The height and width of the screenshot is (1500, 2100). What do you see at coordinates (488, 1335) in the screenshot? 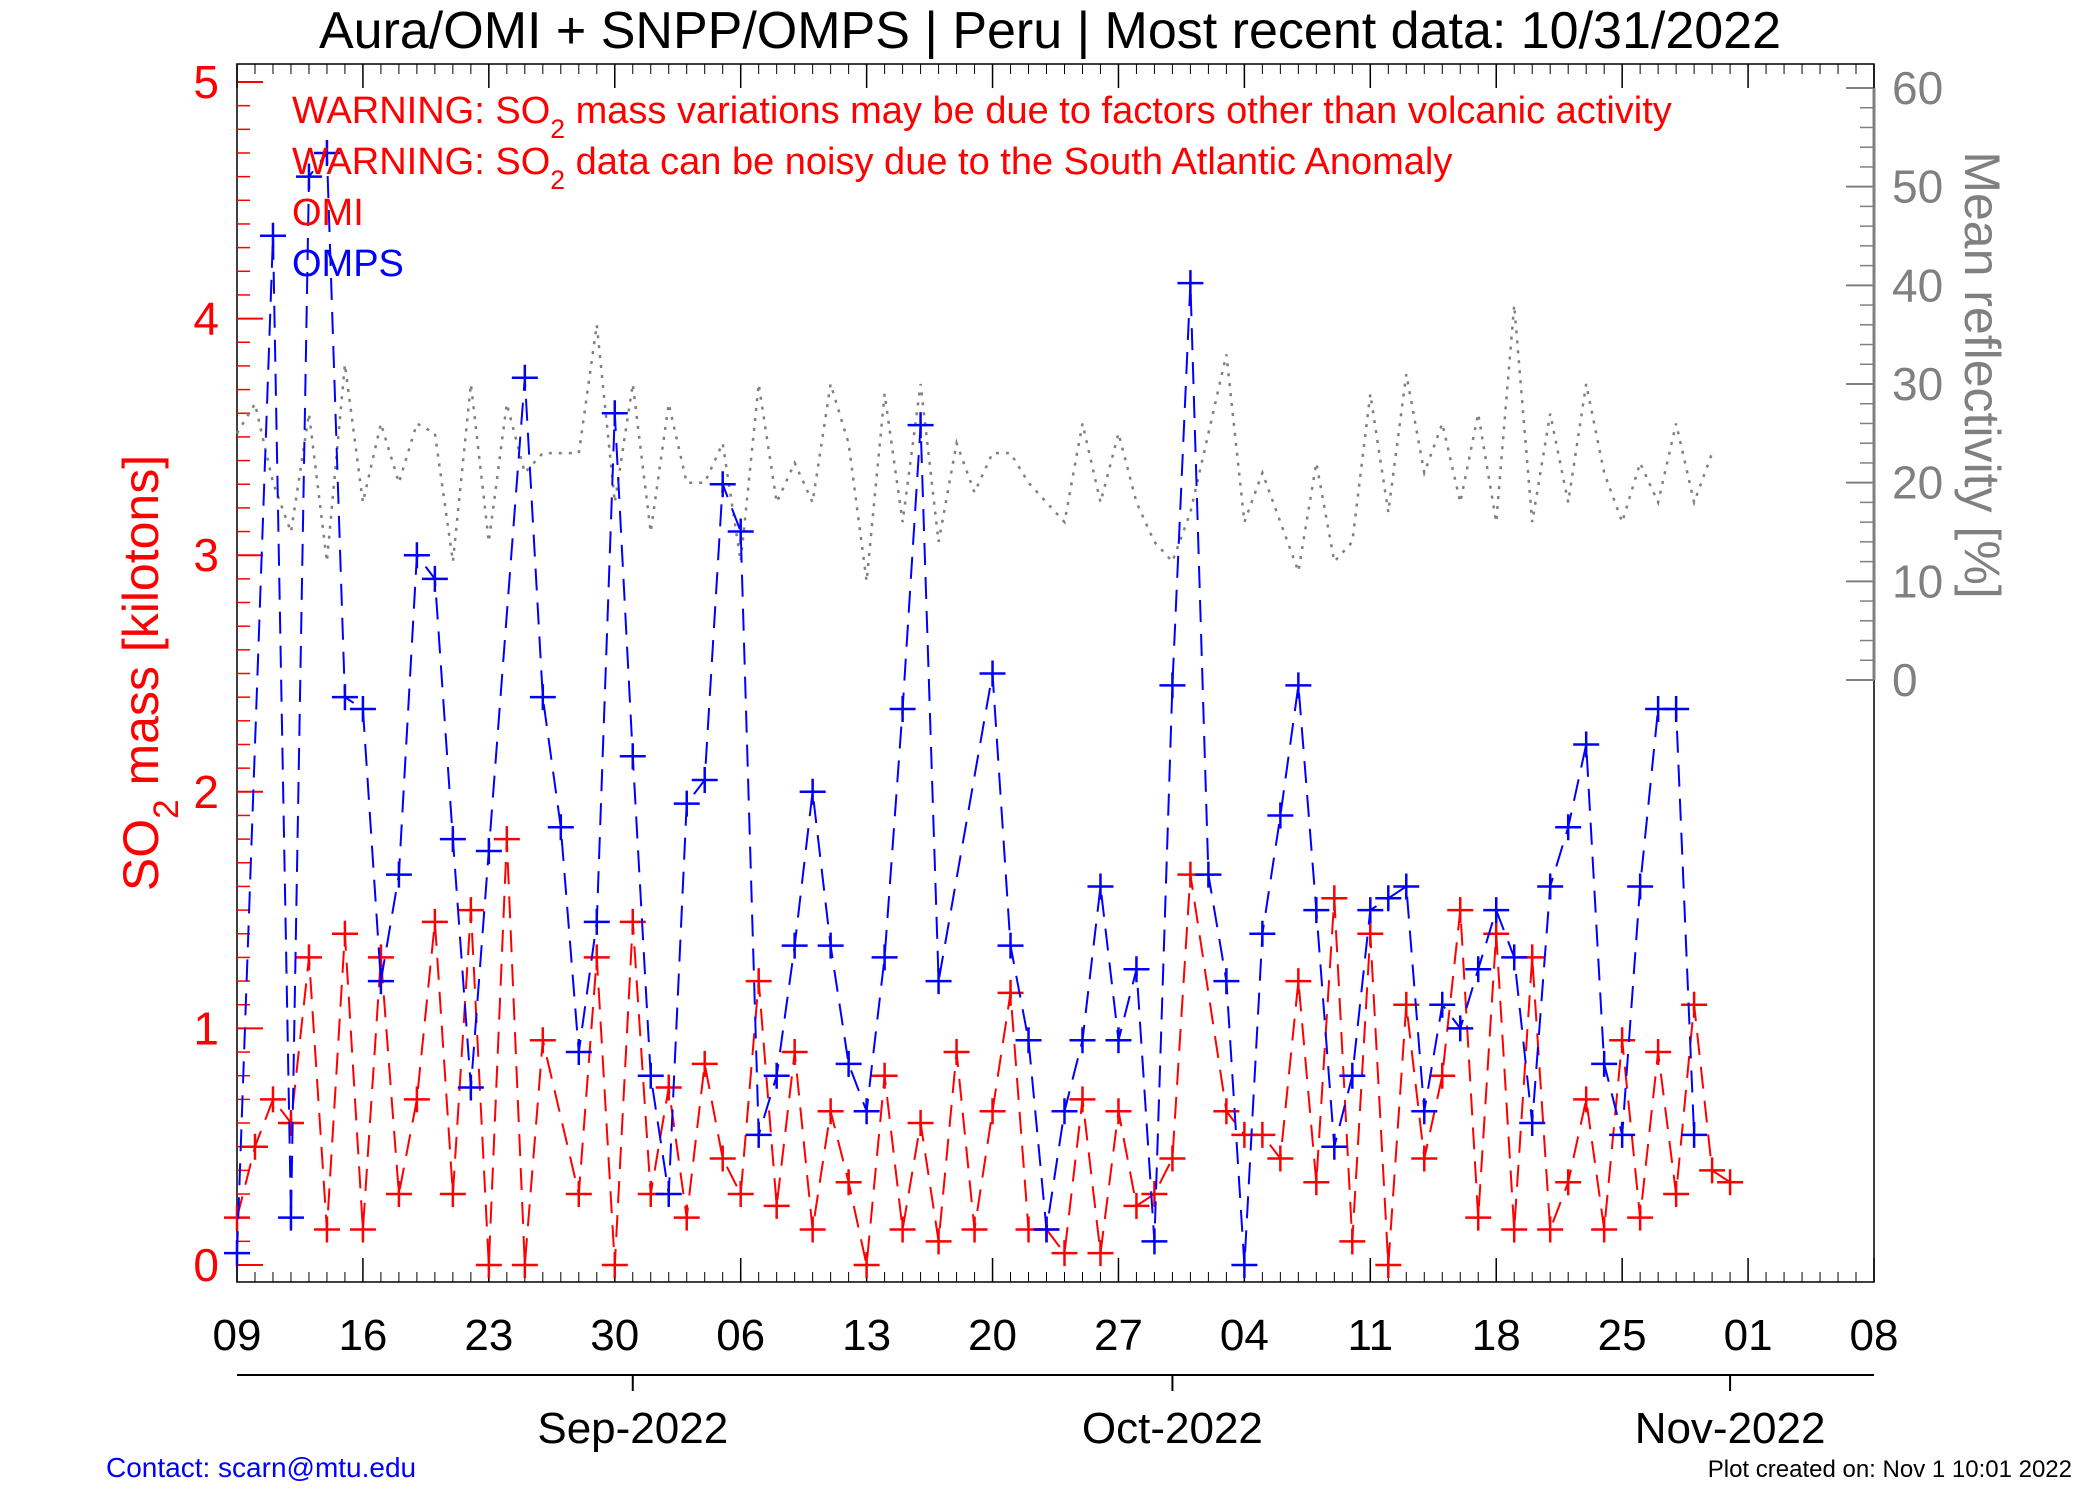
I see `x-tick-label: 23` at bounding box center [488, 1335].